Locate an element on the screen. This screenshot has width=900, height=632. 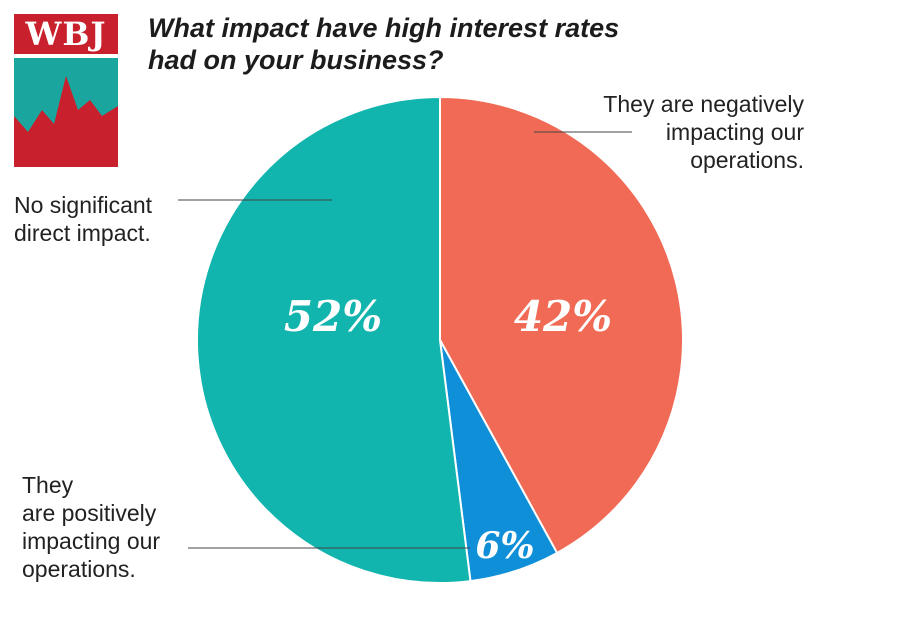
title-line-1: What impact have high interest rates is located at coordinates (384, 28).